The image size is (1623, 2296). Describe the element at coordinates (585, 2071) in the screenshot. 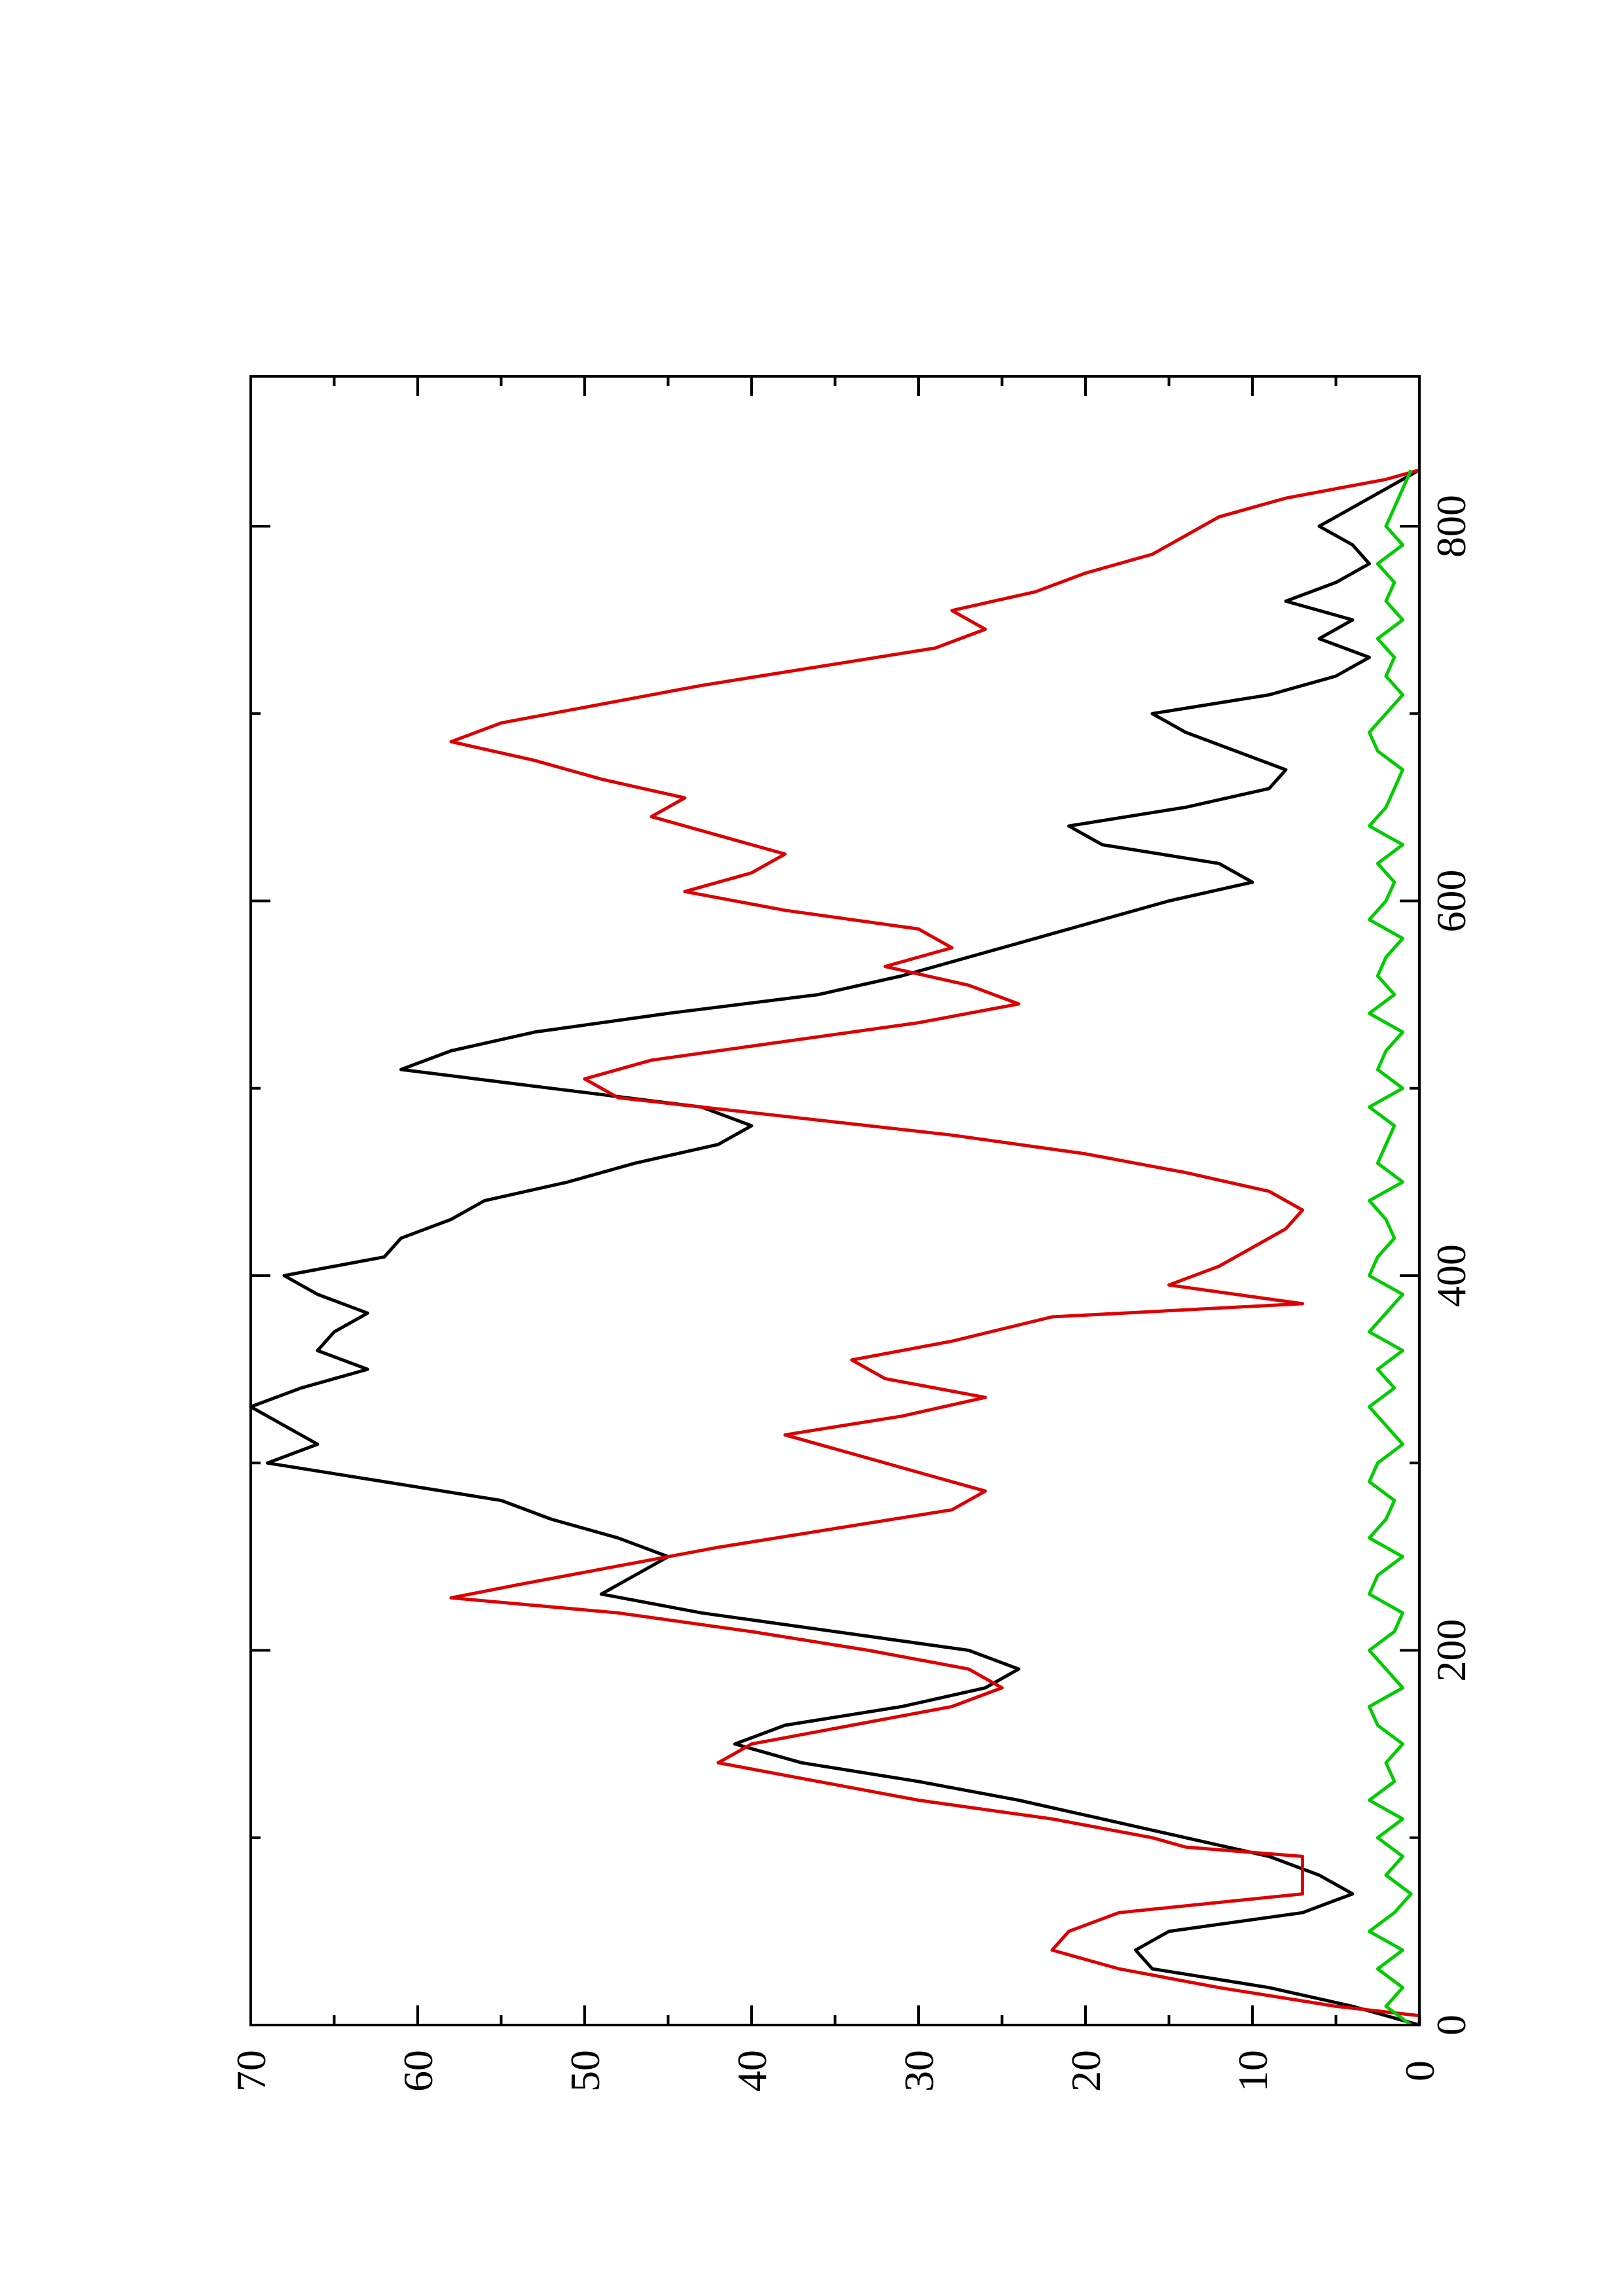

I see `y-tick-label: 50` at that location.